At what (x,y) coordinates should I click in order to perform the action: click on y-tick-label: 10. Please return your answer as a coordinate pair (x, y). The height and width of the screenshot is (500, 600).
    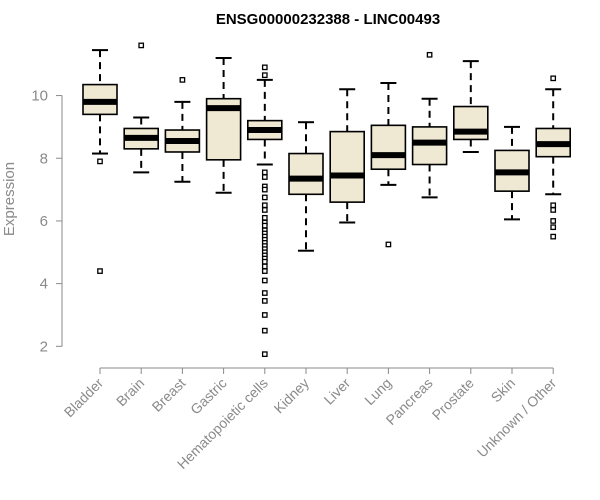
    Looking at the image, I should click on (39, 96).